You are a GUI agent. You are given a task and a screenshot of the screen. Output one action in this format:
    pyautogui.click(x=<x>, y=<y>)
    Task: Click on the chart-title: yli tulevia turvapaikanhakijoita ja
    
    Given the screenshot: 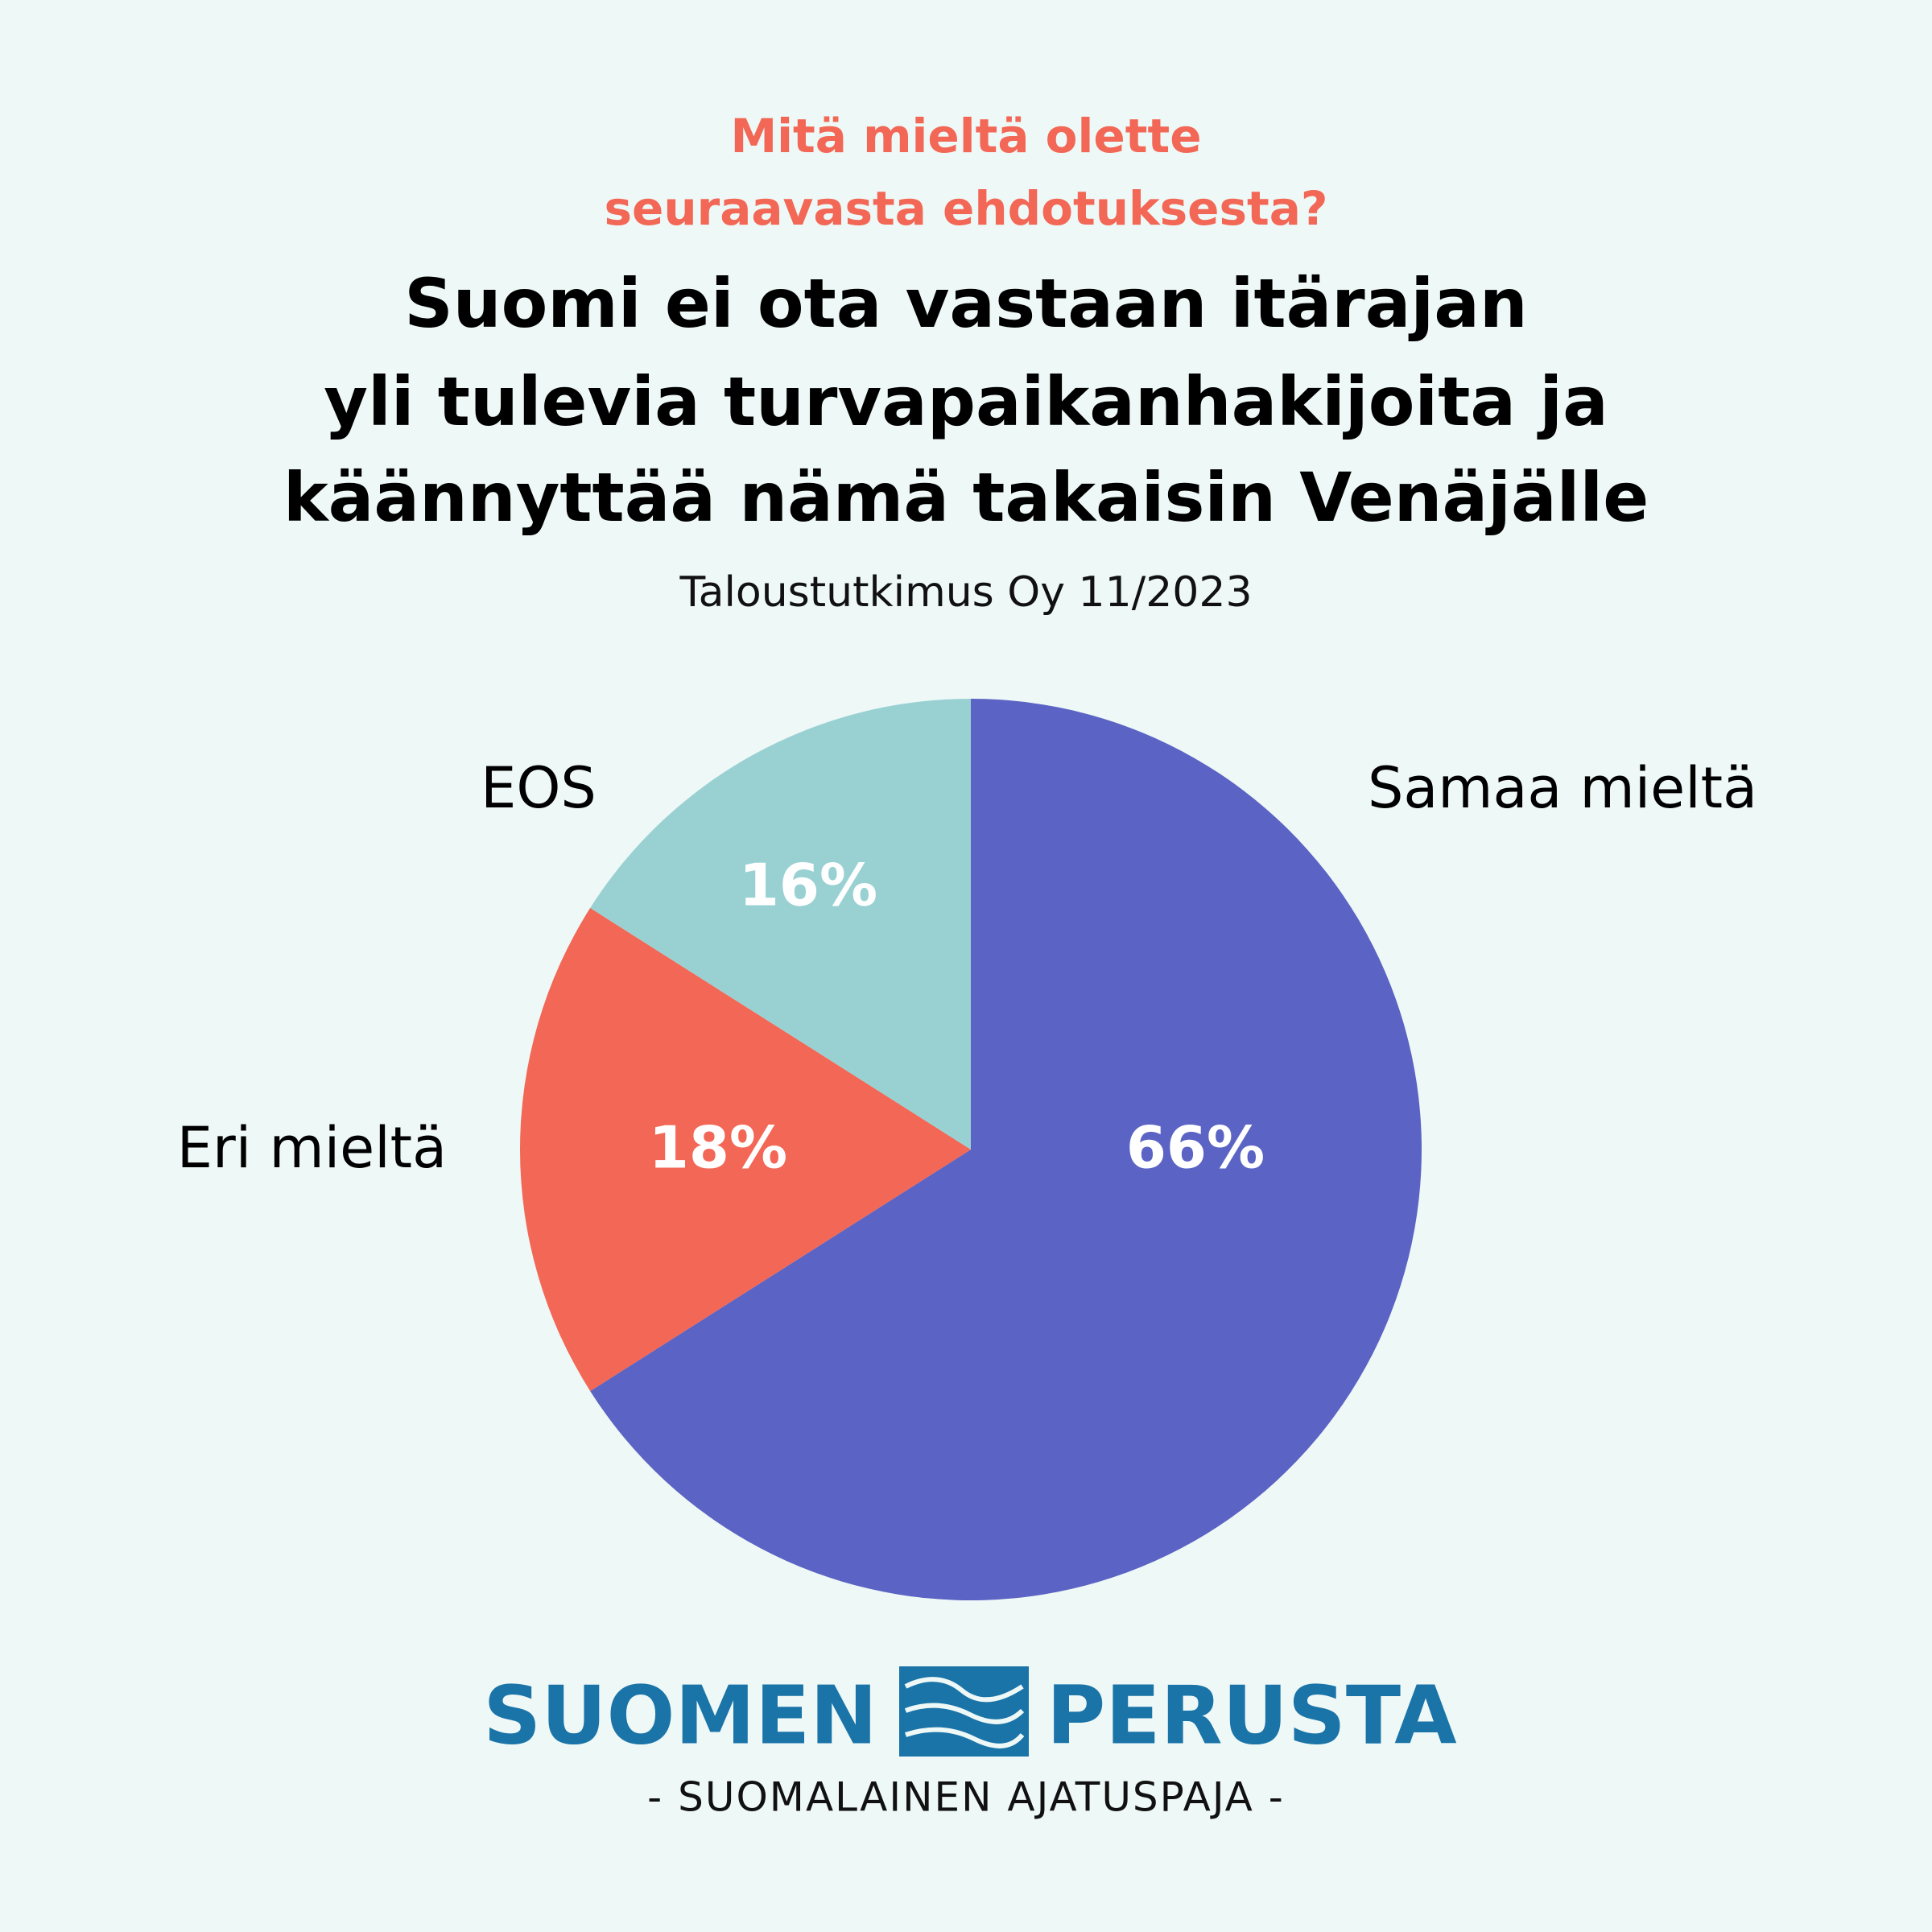 What is the action you would take?
    pyautogui.click(x=966, y=401)
    